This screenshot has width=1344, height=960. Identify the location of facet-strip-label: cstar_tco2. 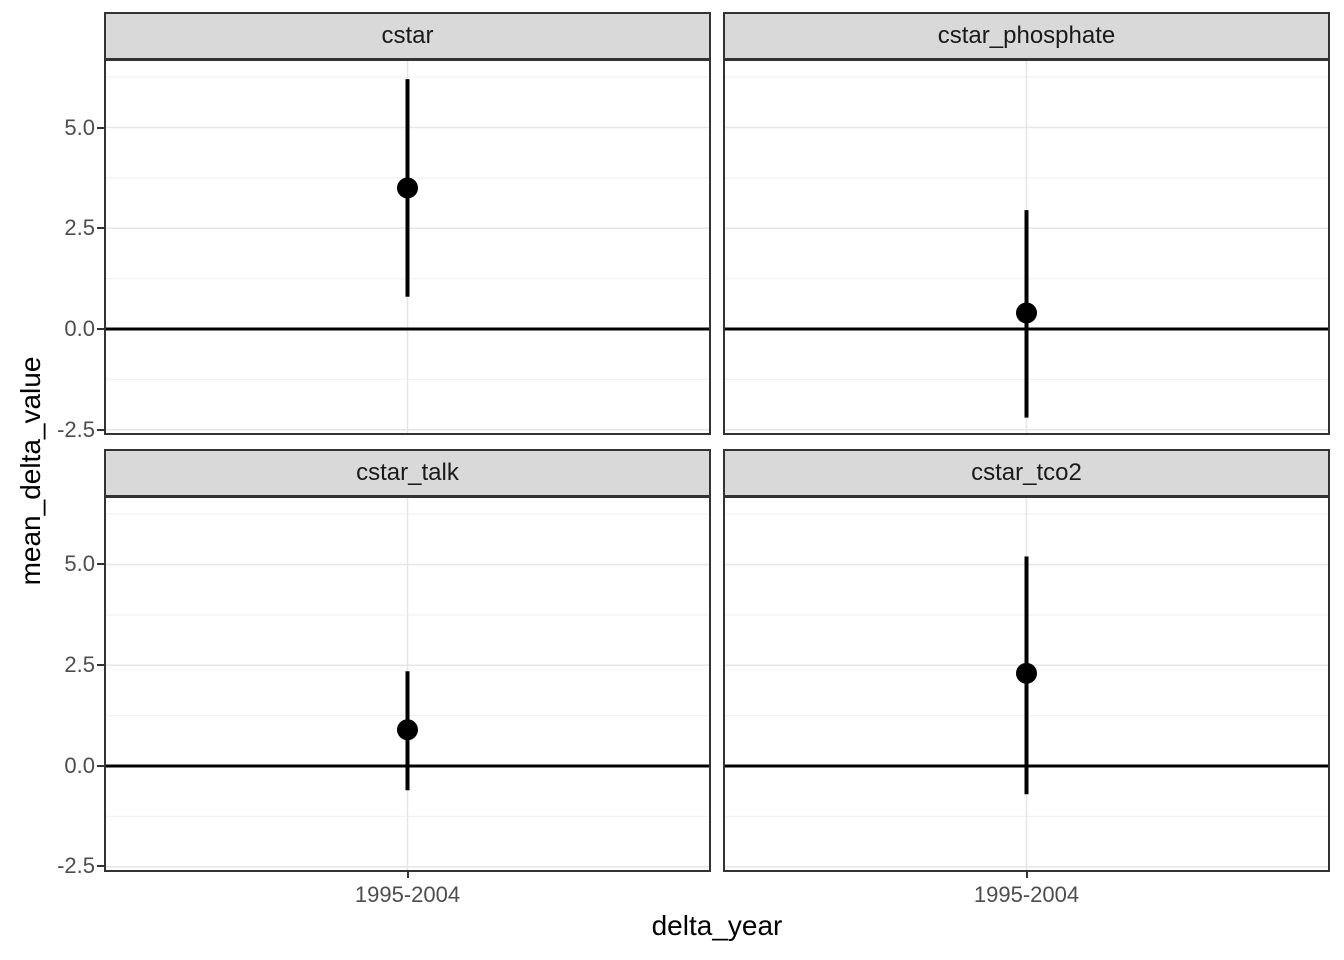
(1026, 472).